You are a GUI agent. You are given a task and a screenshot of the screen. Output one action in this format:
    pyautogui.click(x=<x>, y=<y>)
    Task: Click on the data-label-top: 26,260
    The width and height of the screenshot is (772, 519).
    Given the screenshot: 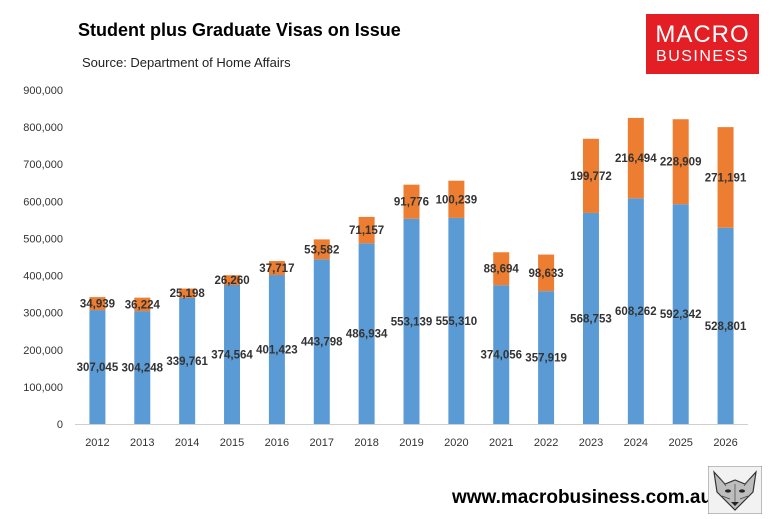 What is the action you would take?
    pyautogui.click(x=231, y=281)
    